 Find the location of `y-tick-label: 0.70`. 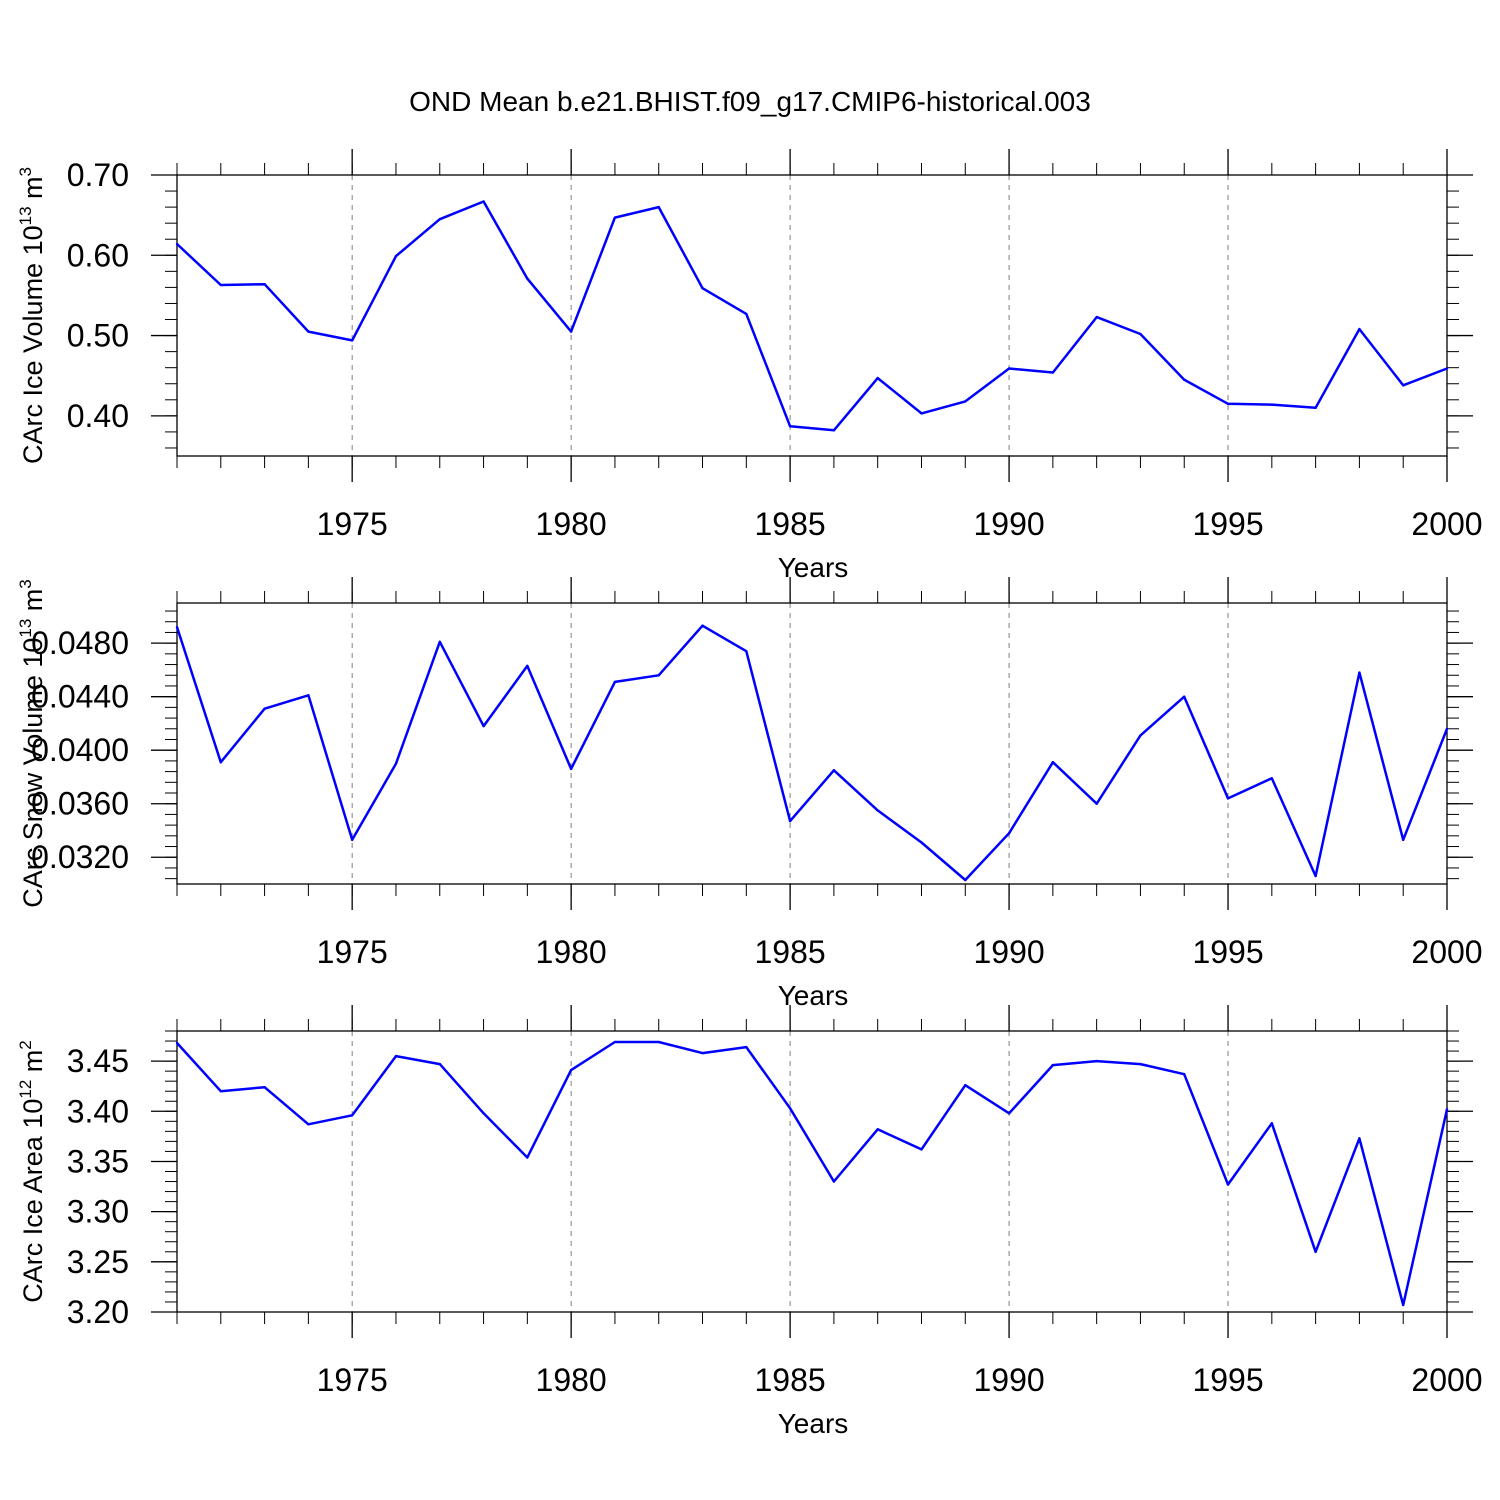

y-tick-label: 0.70 is located at coordinates (98, 175).